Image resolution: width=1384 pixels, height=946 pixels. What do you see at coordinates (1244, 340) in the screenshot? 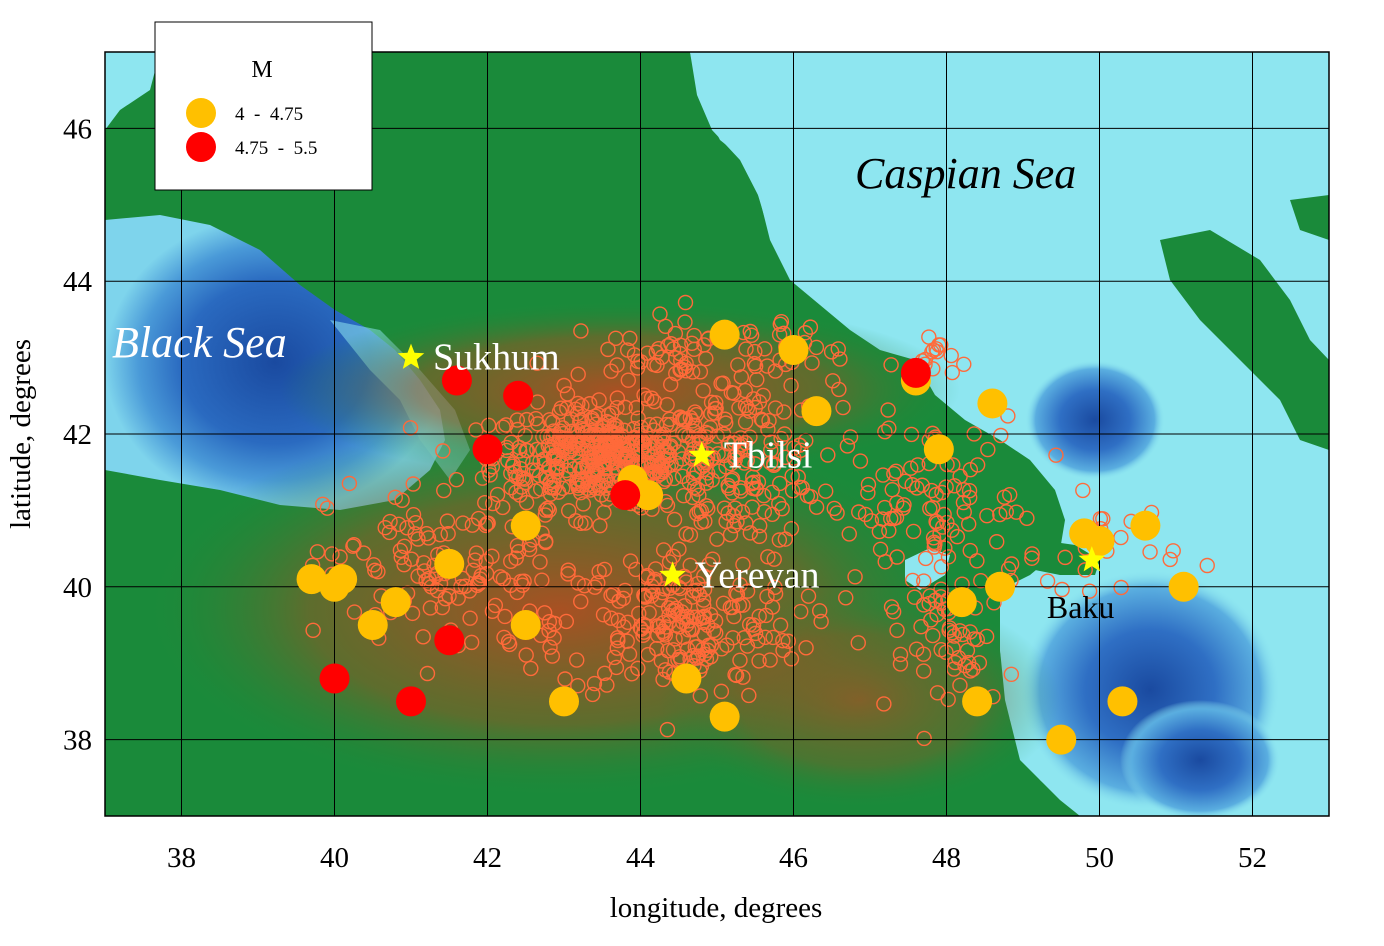
I see `east-coast-land` at bounding box center [1244, 340].